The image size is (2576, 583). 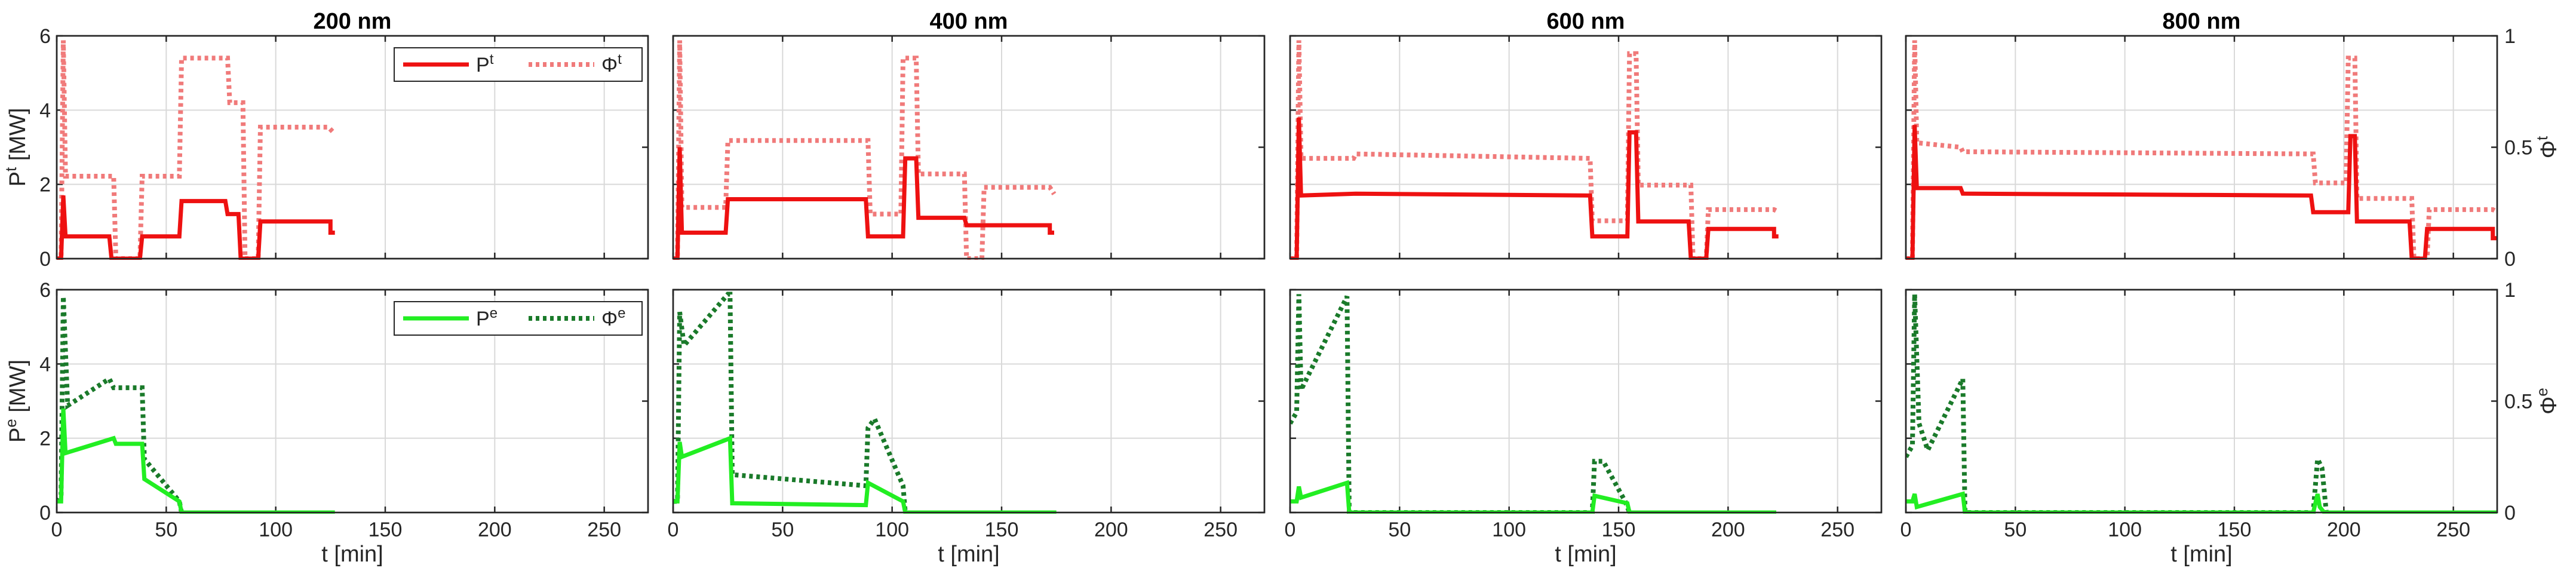 What do you see at coordinates (1586, 22) in the screenshot?
I see `panel-title: 600 nm` at bounding box center [1586, 22].